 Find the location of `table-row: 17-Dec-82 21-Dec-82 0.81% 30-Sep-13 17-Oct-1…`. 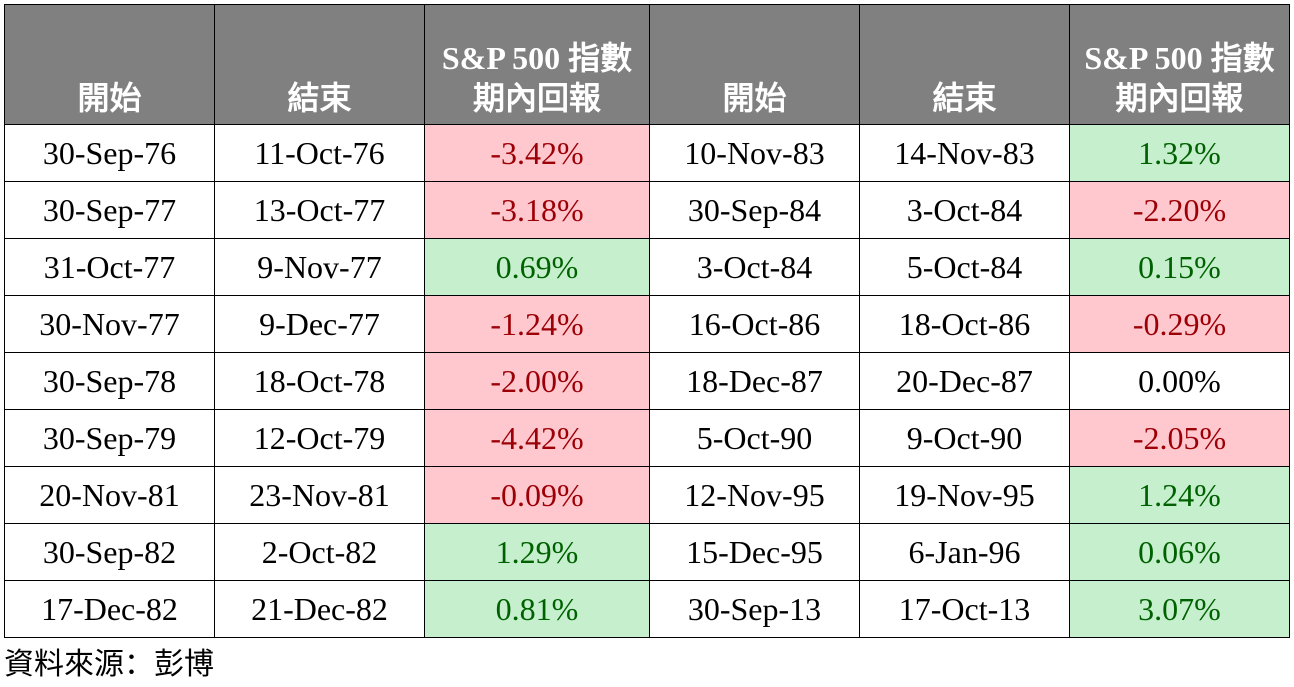

table-row: 17-Dec-82 21-Dec-82 0.81% 30-Sep-13 17-Oct-1… is located at coordinates (647, 609).